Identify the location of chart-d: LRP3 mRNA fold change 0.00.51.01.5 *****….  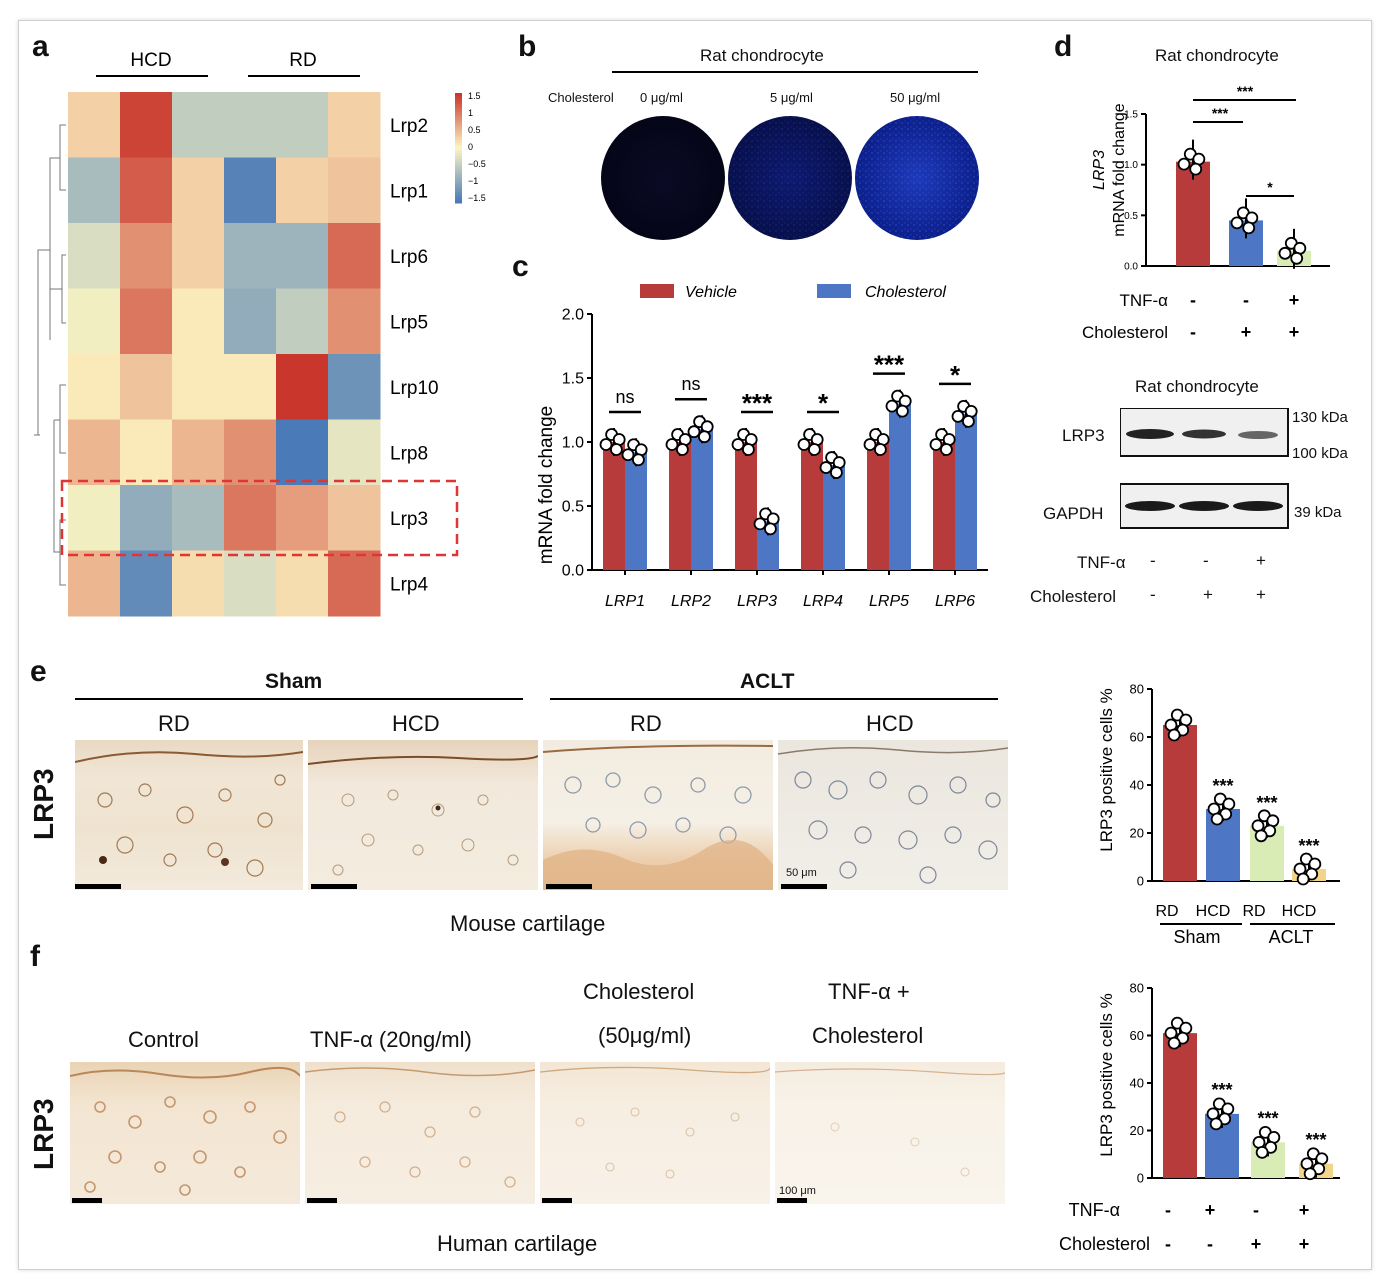
(1206, 212).